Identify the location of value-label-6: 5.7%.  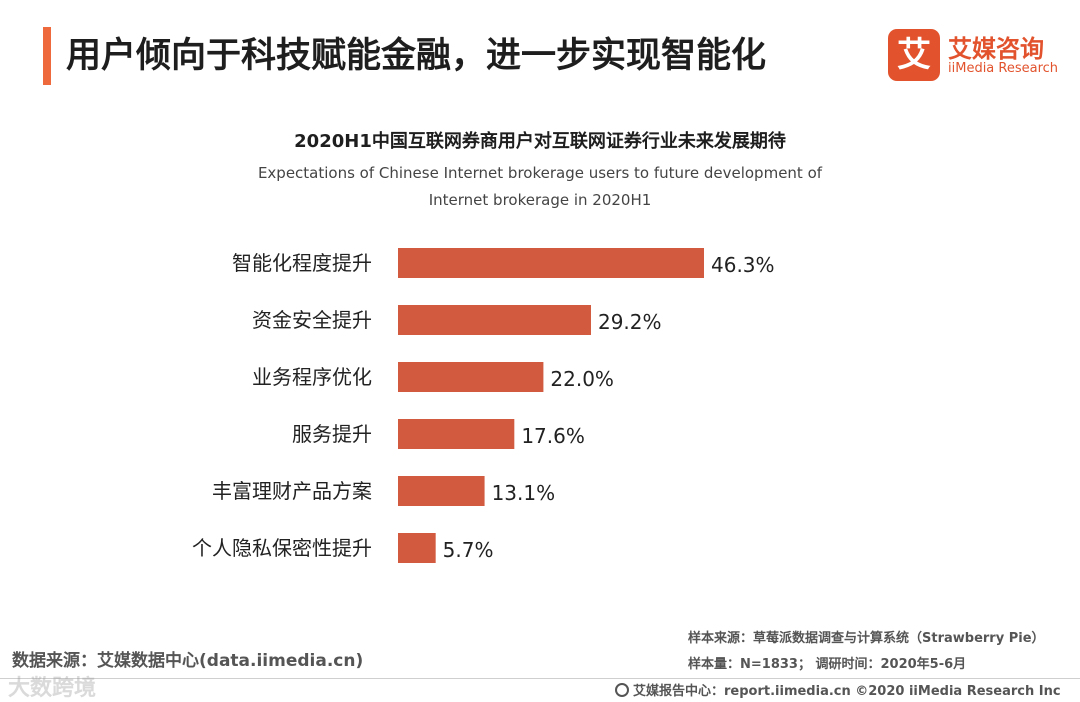
(468, 550).